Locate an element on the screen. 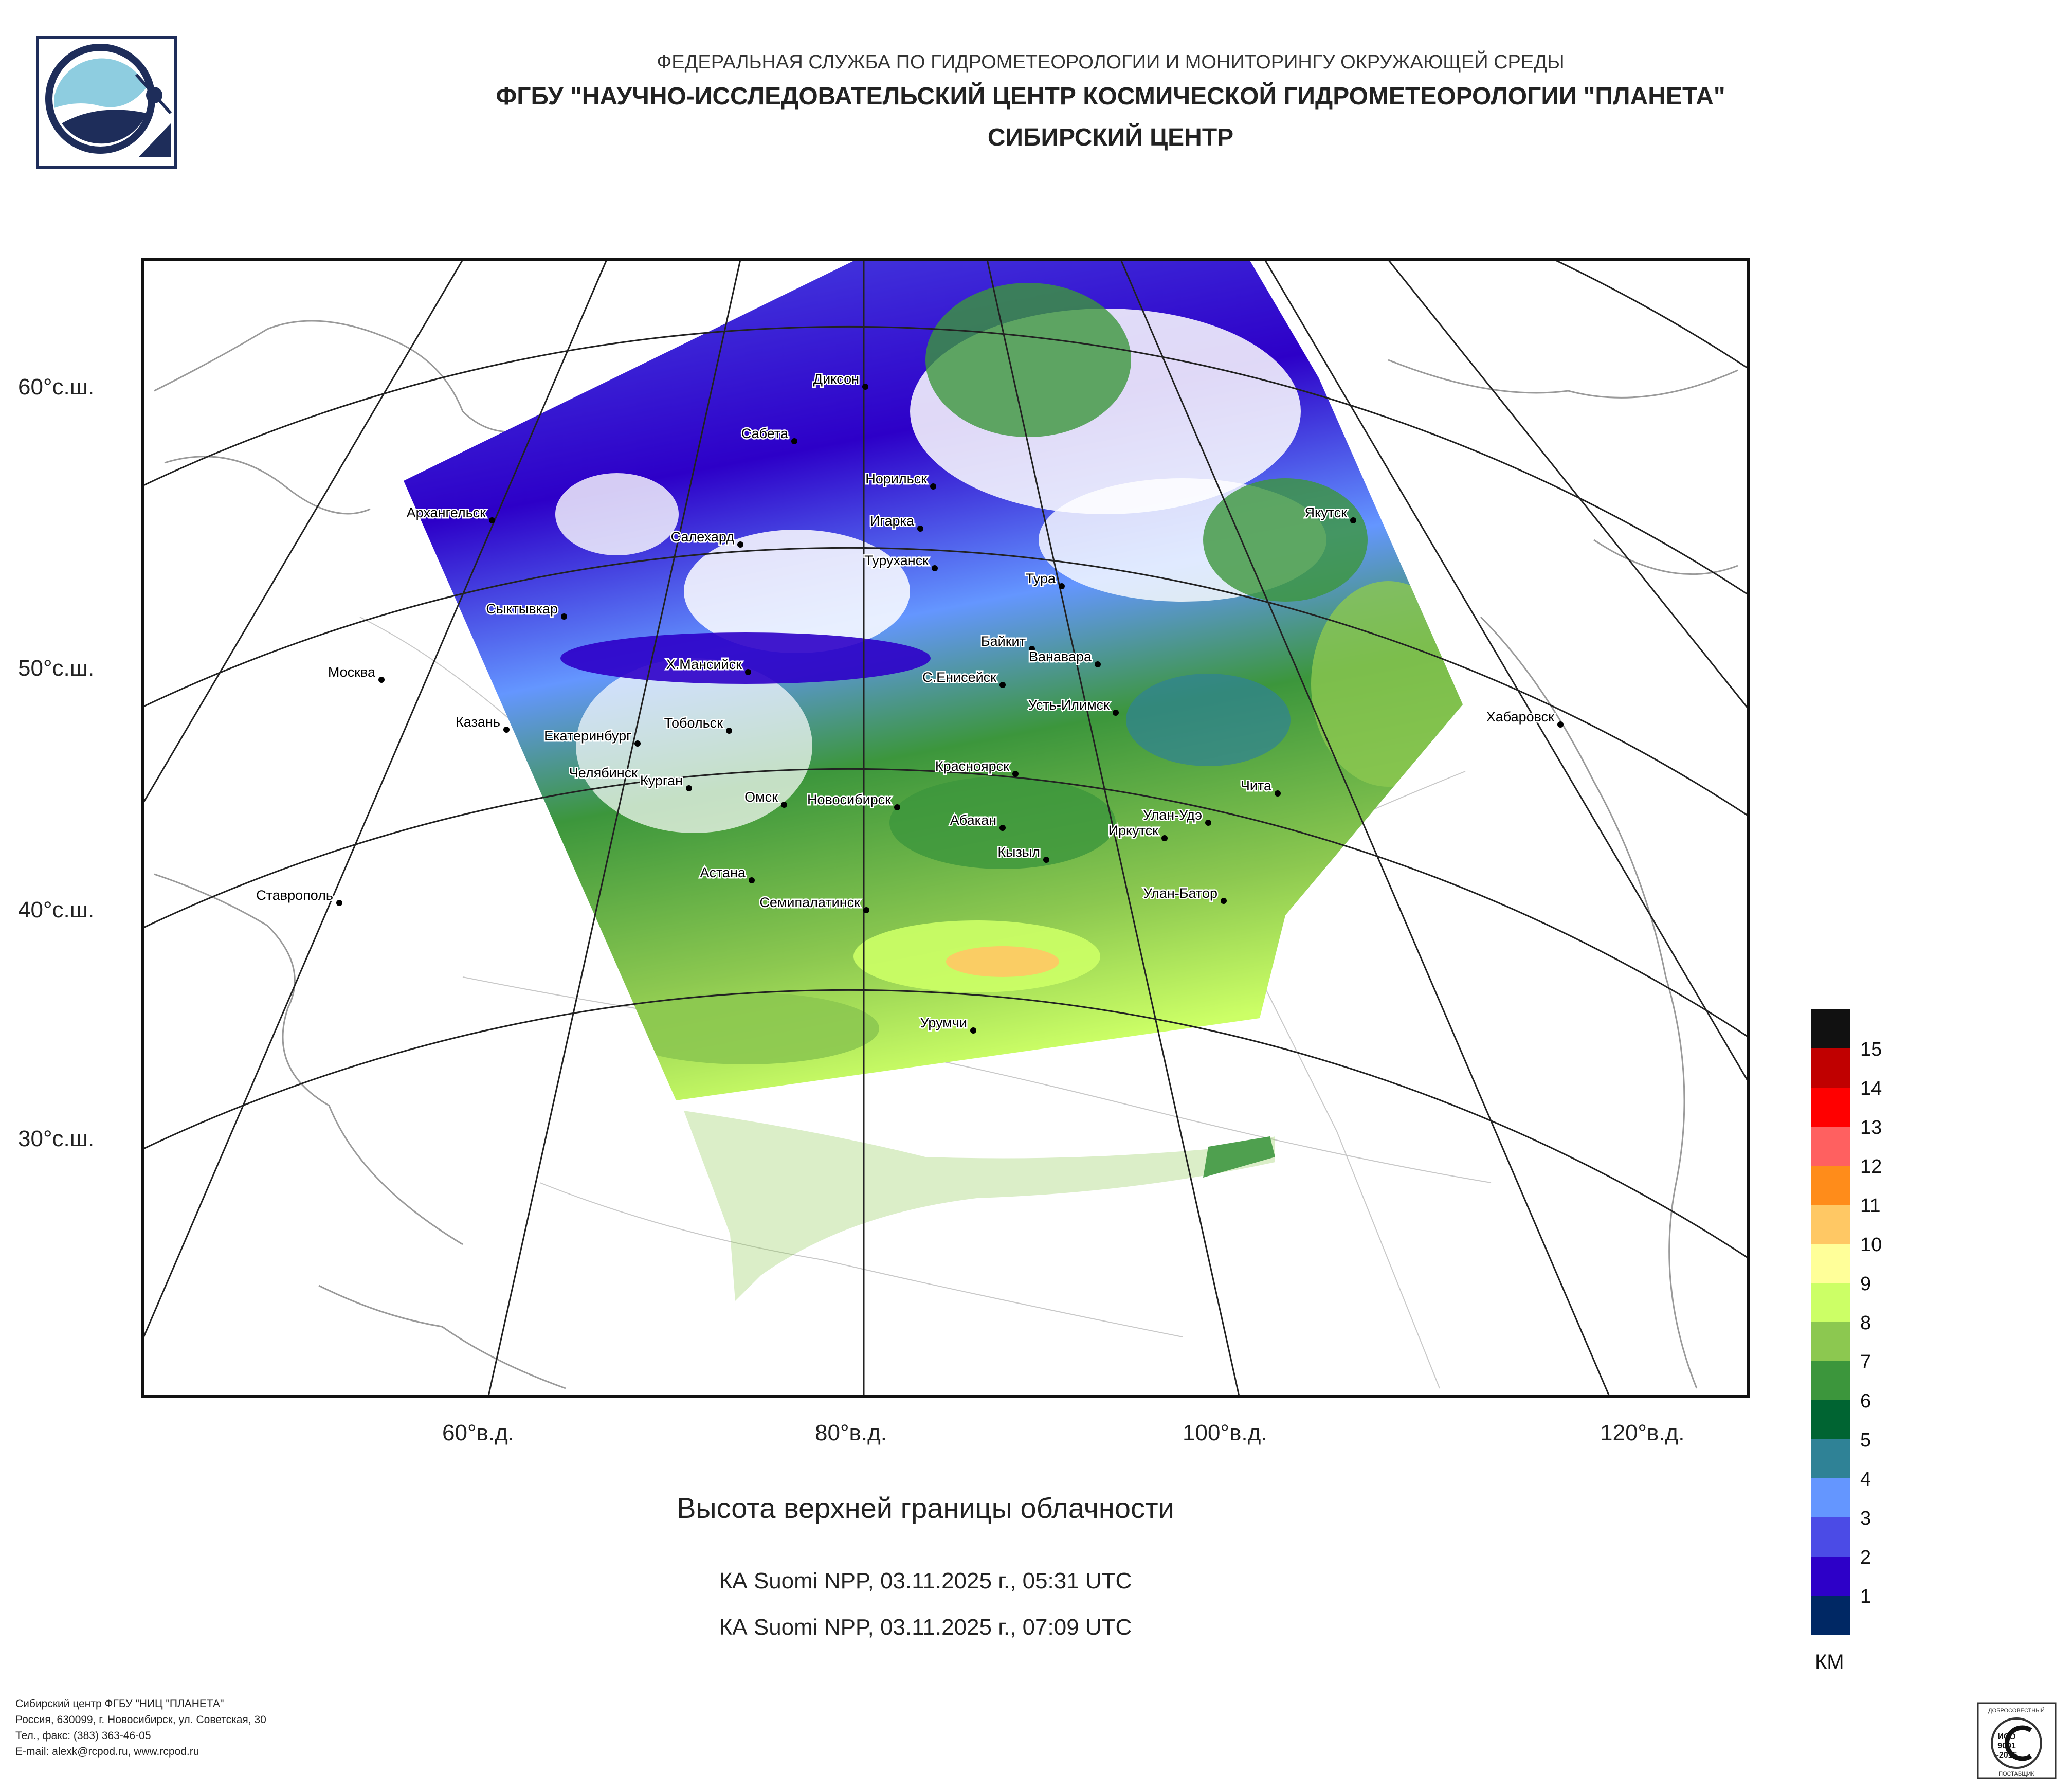 The image size is (2072, 1791). legend-label: 6 is located at coordinates (1865, 1401).